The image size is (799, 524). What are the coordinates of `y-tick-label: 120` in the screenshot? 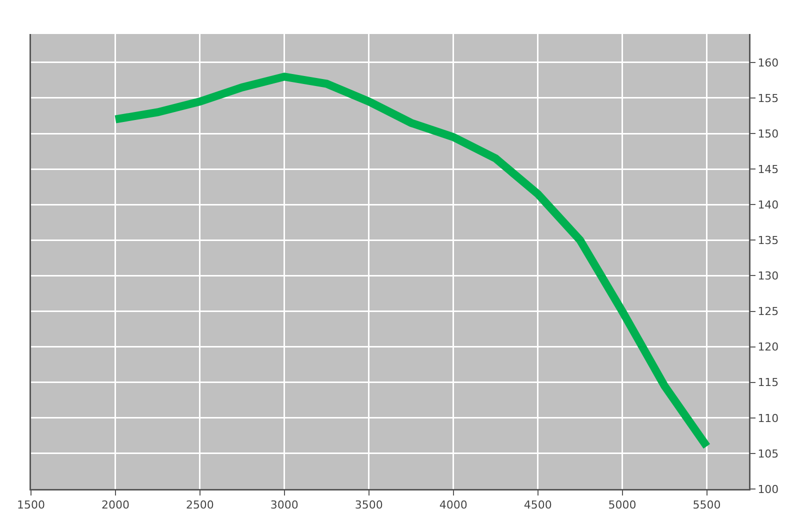 It's located at (768, 347).